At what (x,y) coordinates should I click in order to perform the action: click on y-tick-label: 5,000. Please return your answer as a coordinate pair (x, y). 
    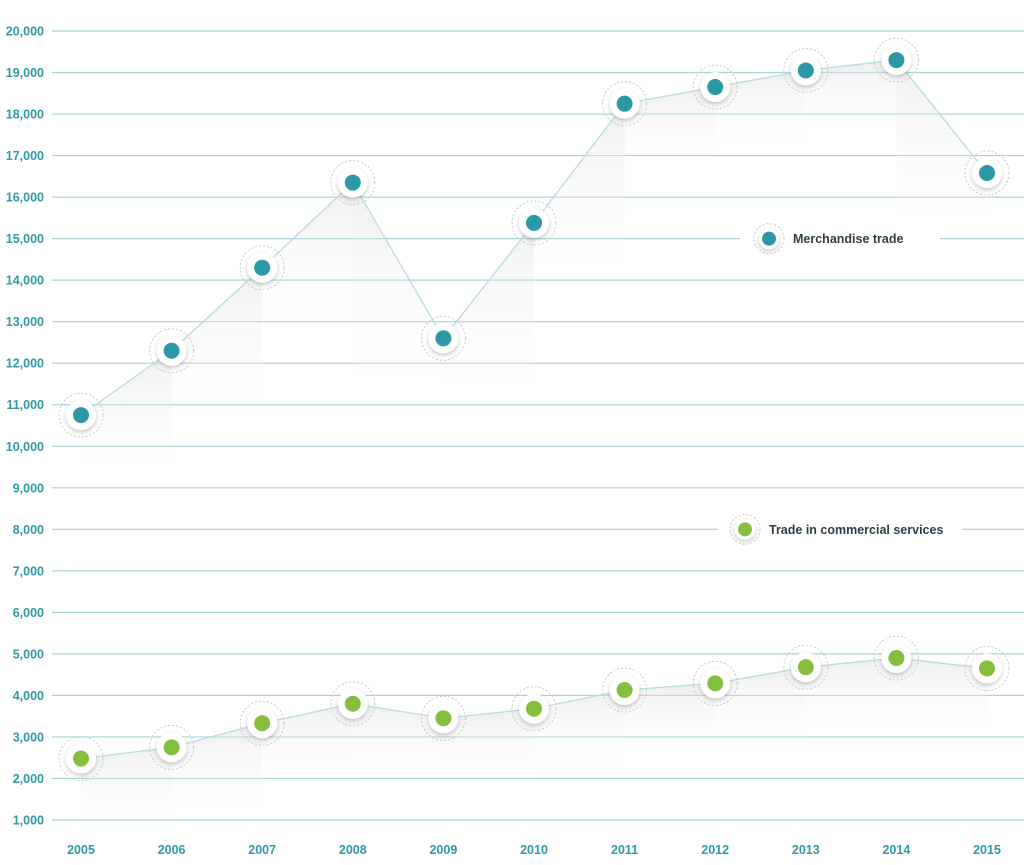
    Looking at the image, I should click on (28, 654).